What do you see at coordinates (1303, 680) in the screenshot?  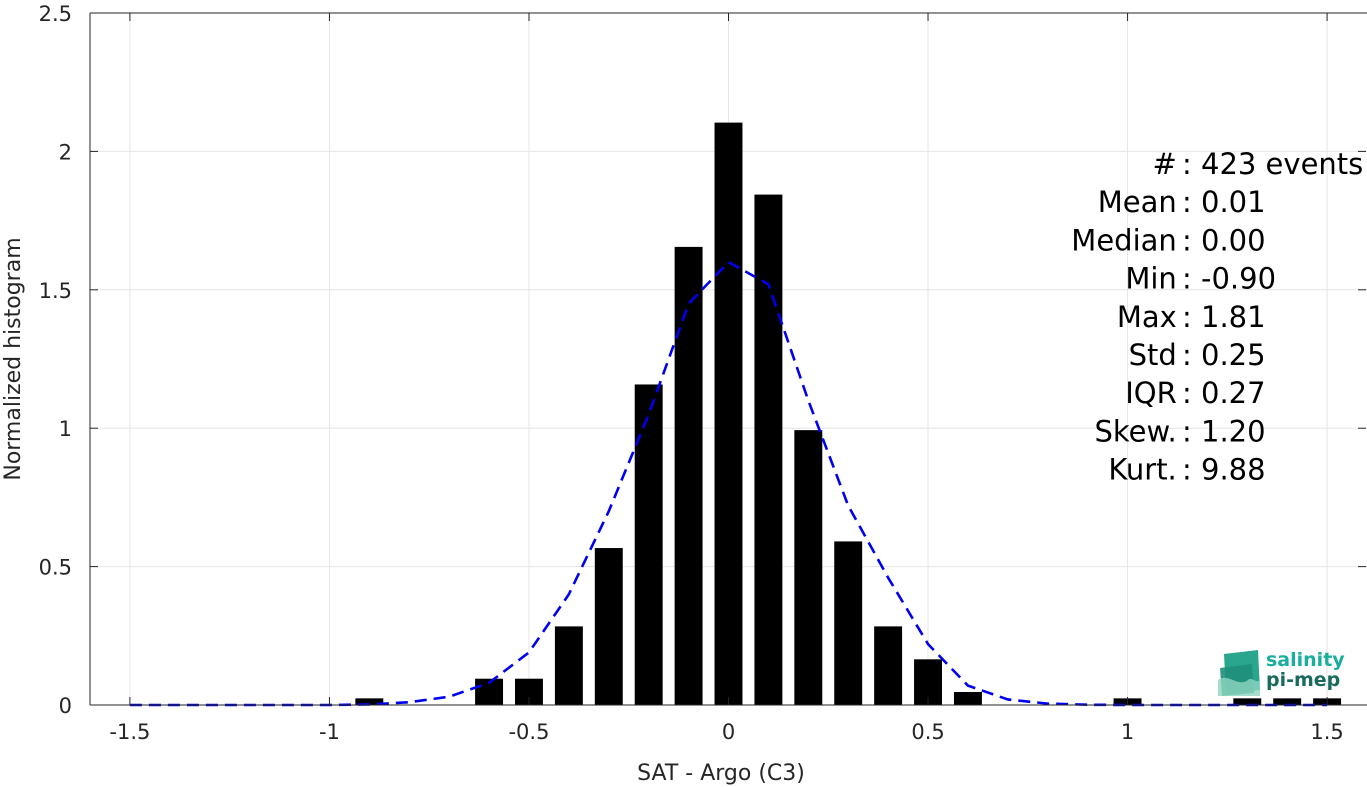 I see `logo-text-pi-mep: pi-mep` at bounding box center [1303, 680].